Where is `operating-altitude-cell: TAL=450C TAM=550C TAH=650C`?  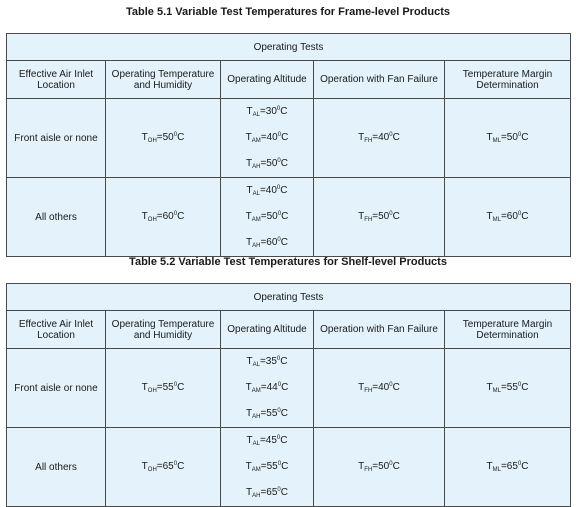
operating-altitude-cell: TAL=450C TAM=550C TAH=650C is located at coordinates (267, 467).